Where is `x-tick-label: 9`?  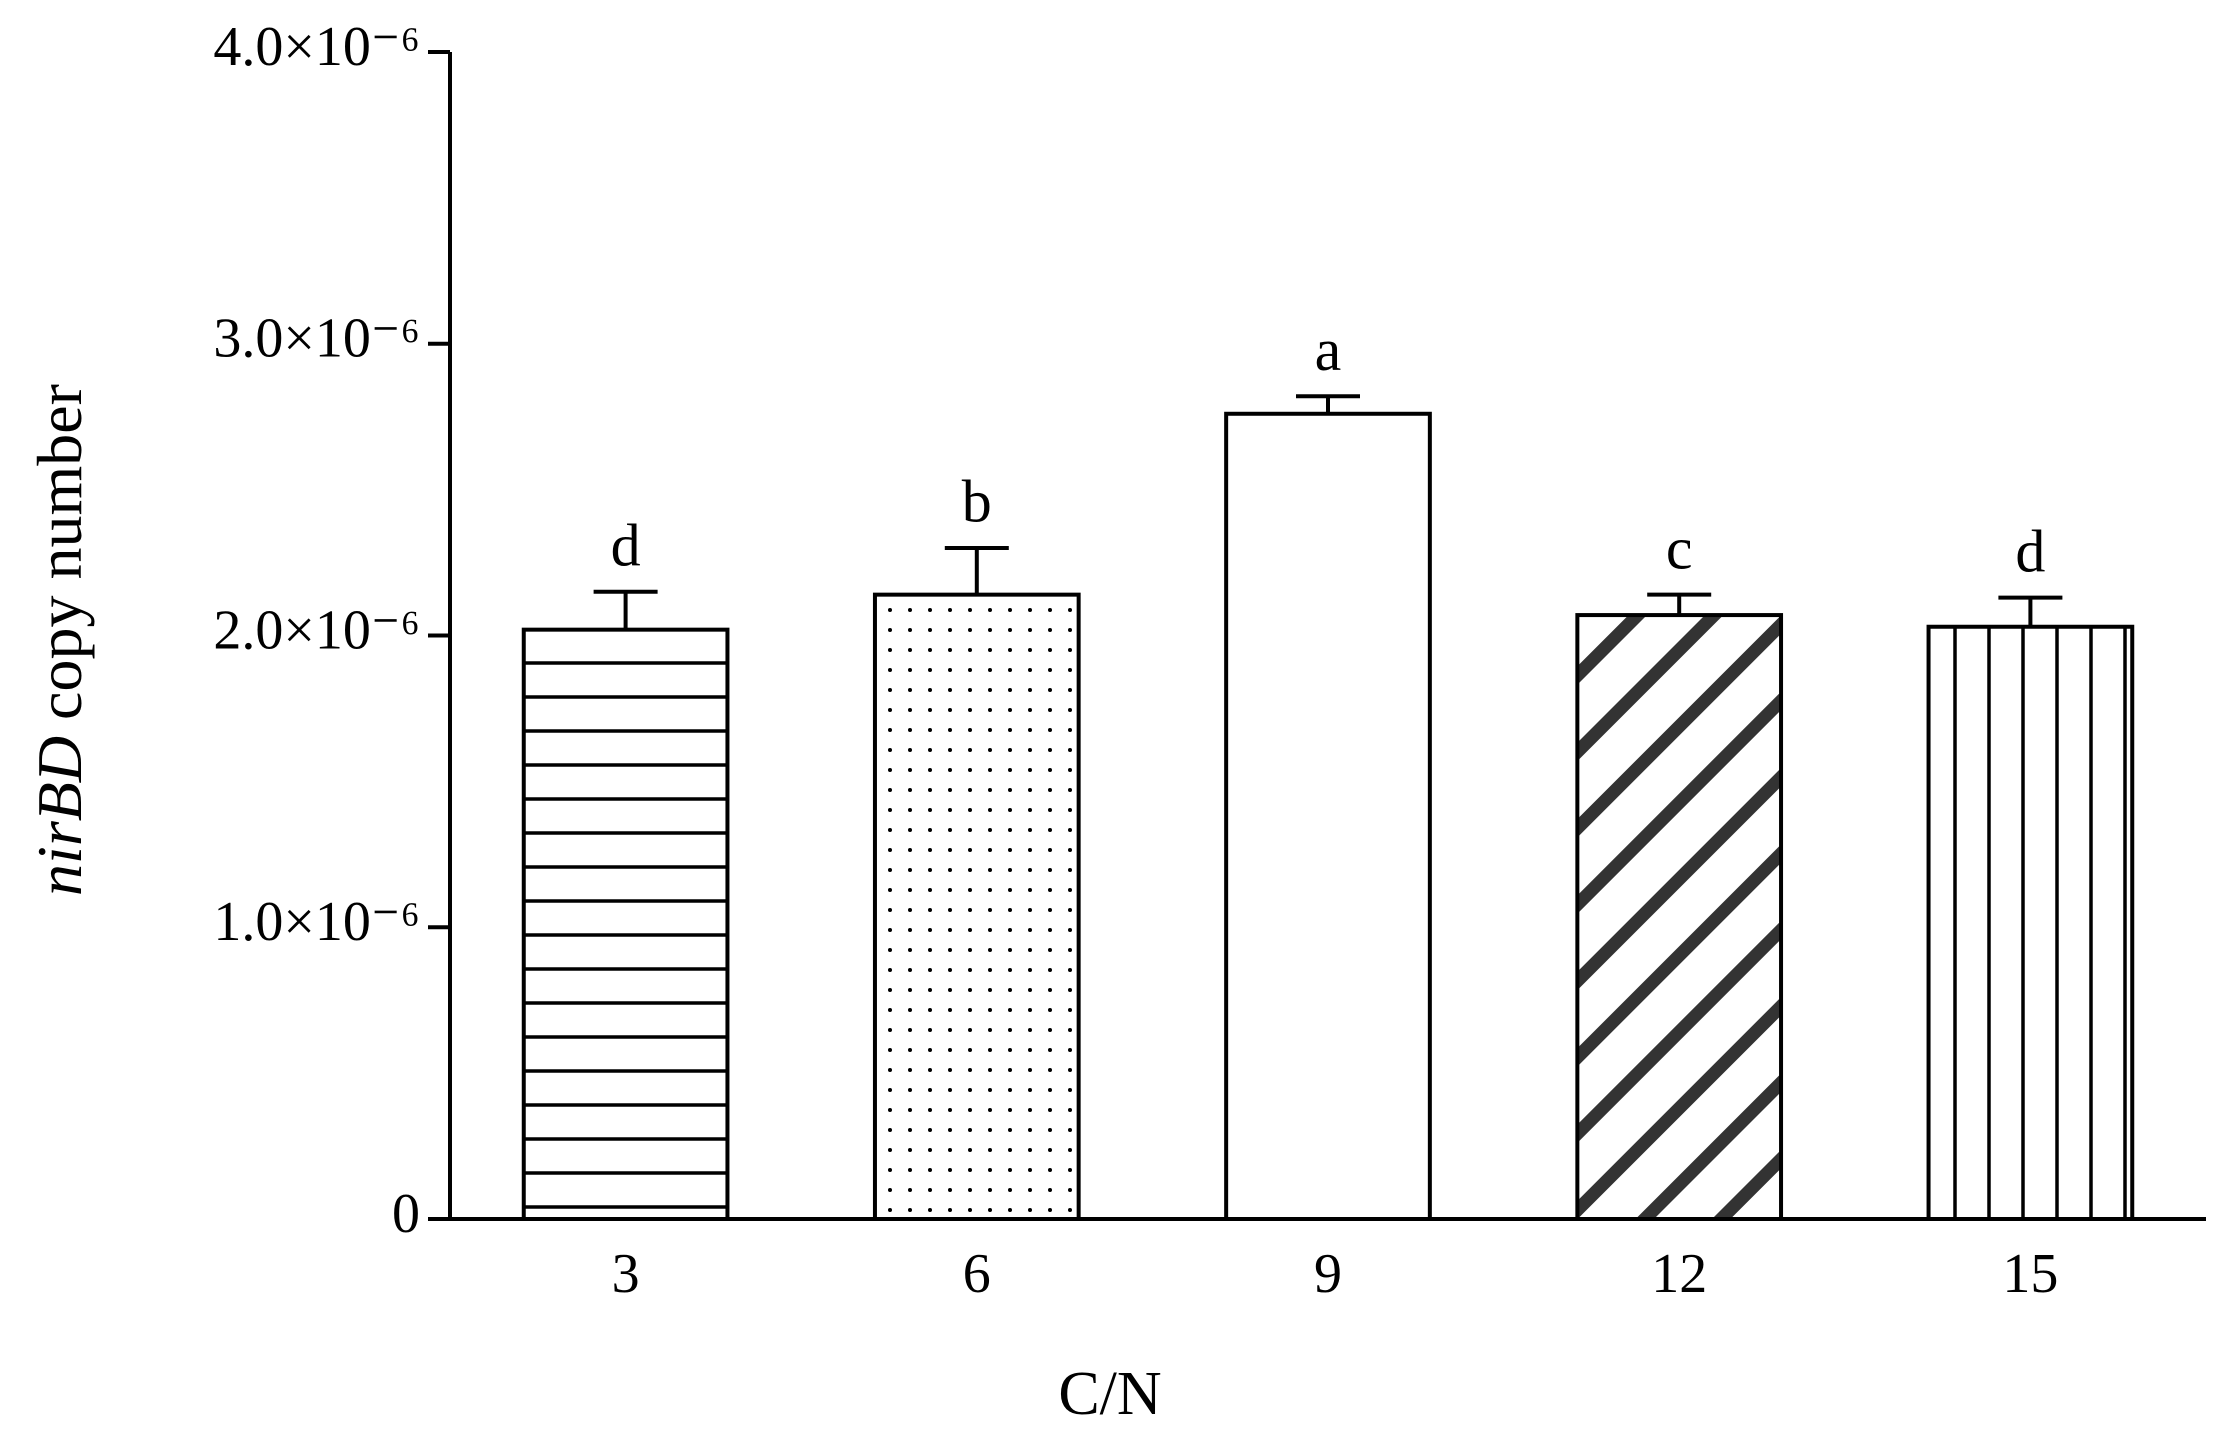
x-tick-label: 9 is located at coordinates (1328, 1274).